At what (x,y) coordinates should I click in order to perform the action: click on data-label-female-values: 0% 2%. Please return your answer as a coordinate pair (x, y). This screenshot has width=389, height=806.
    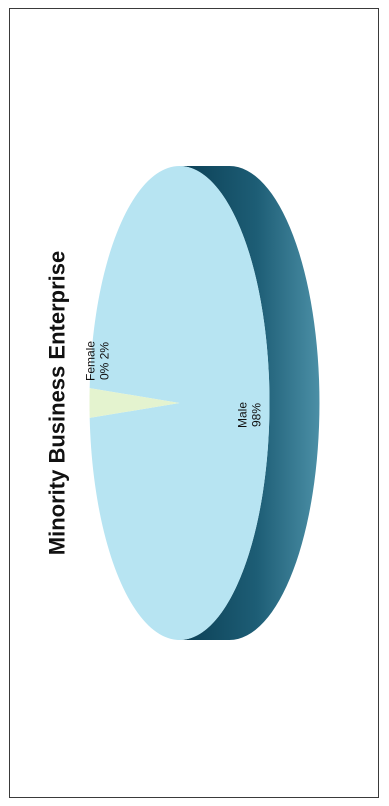
    Looking at the image, I should click on (105, 361).